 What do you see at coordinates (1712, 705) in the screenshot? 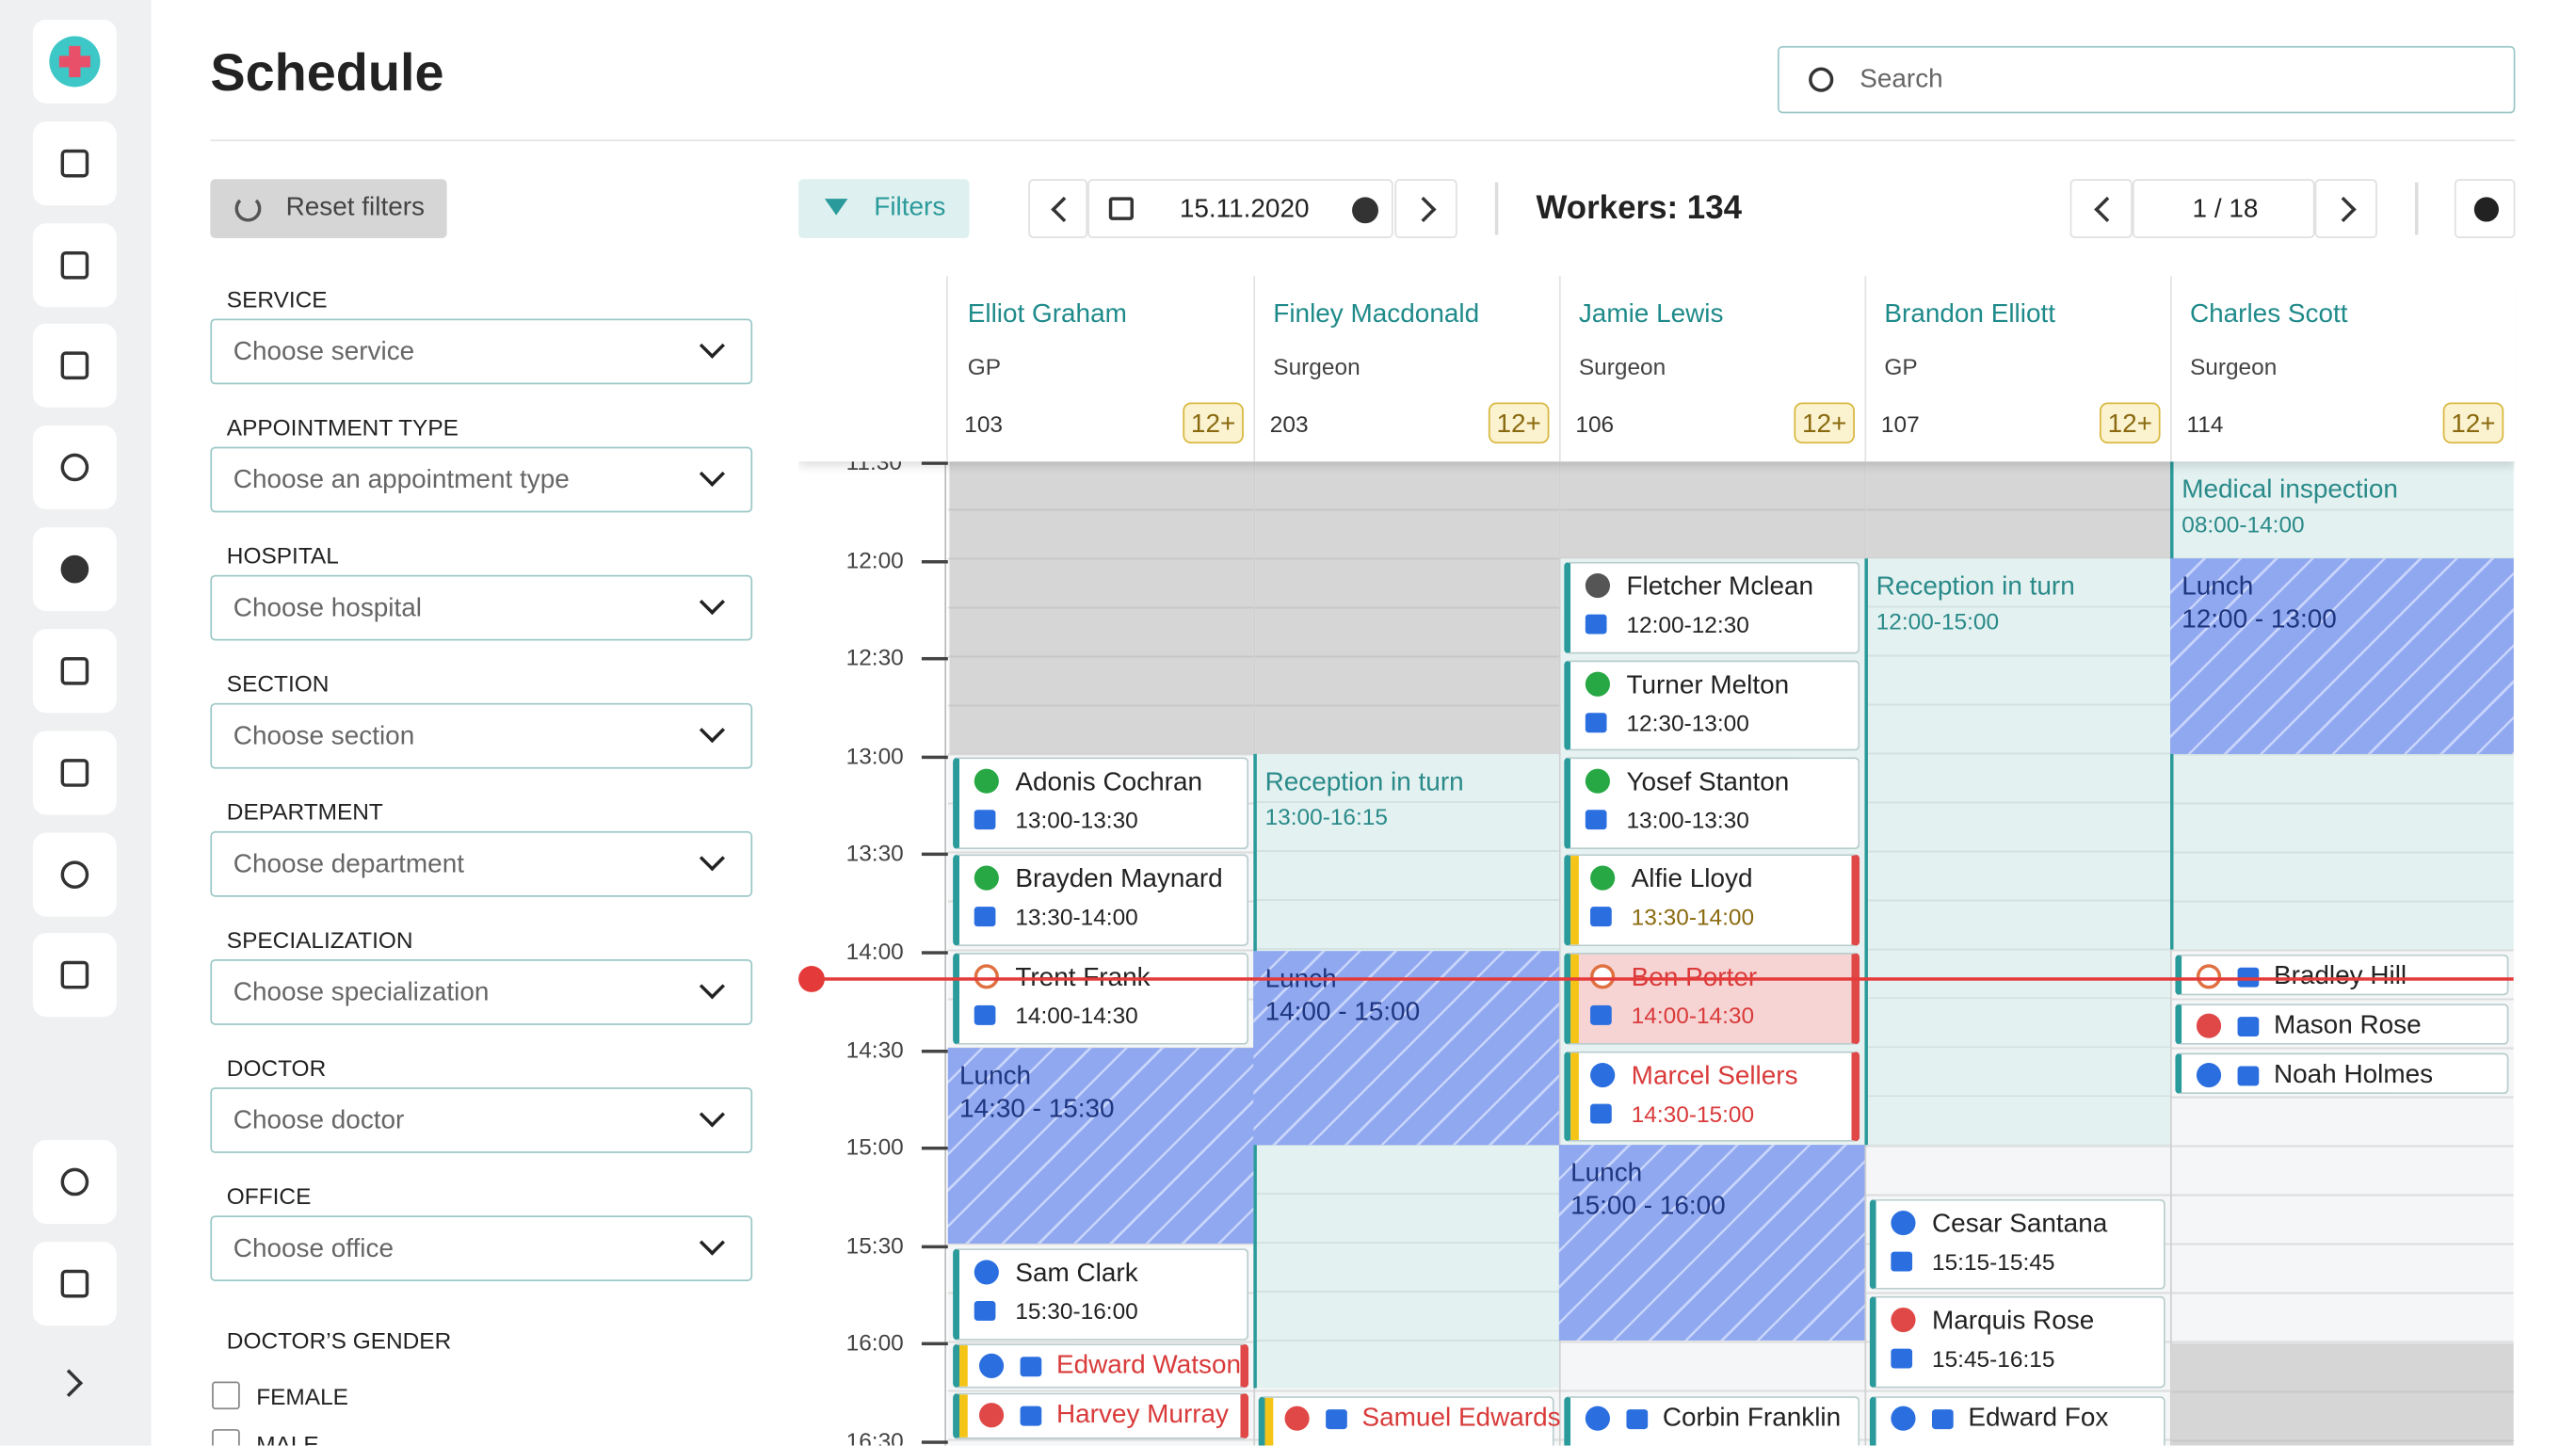
I see `appointment: Turner Melton 12:30-13:00` at bounding box center [1712, 705].